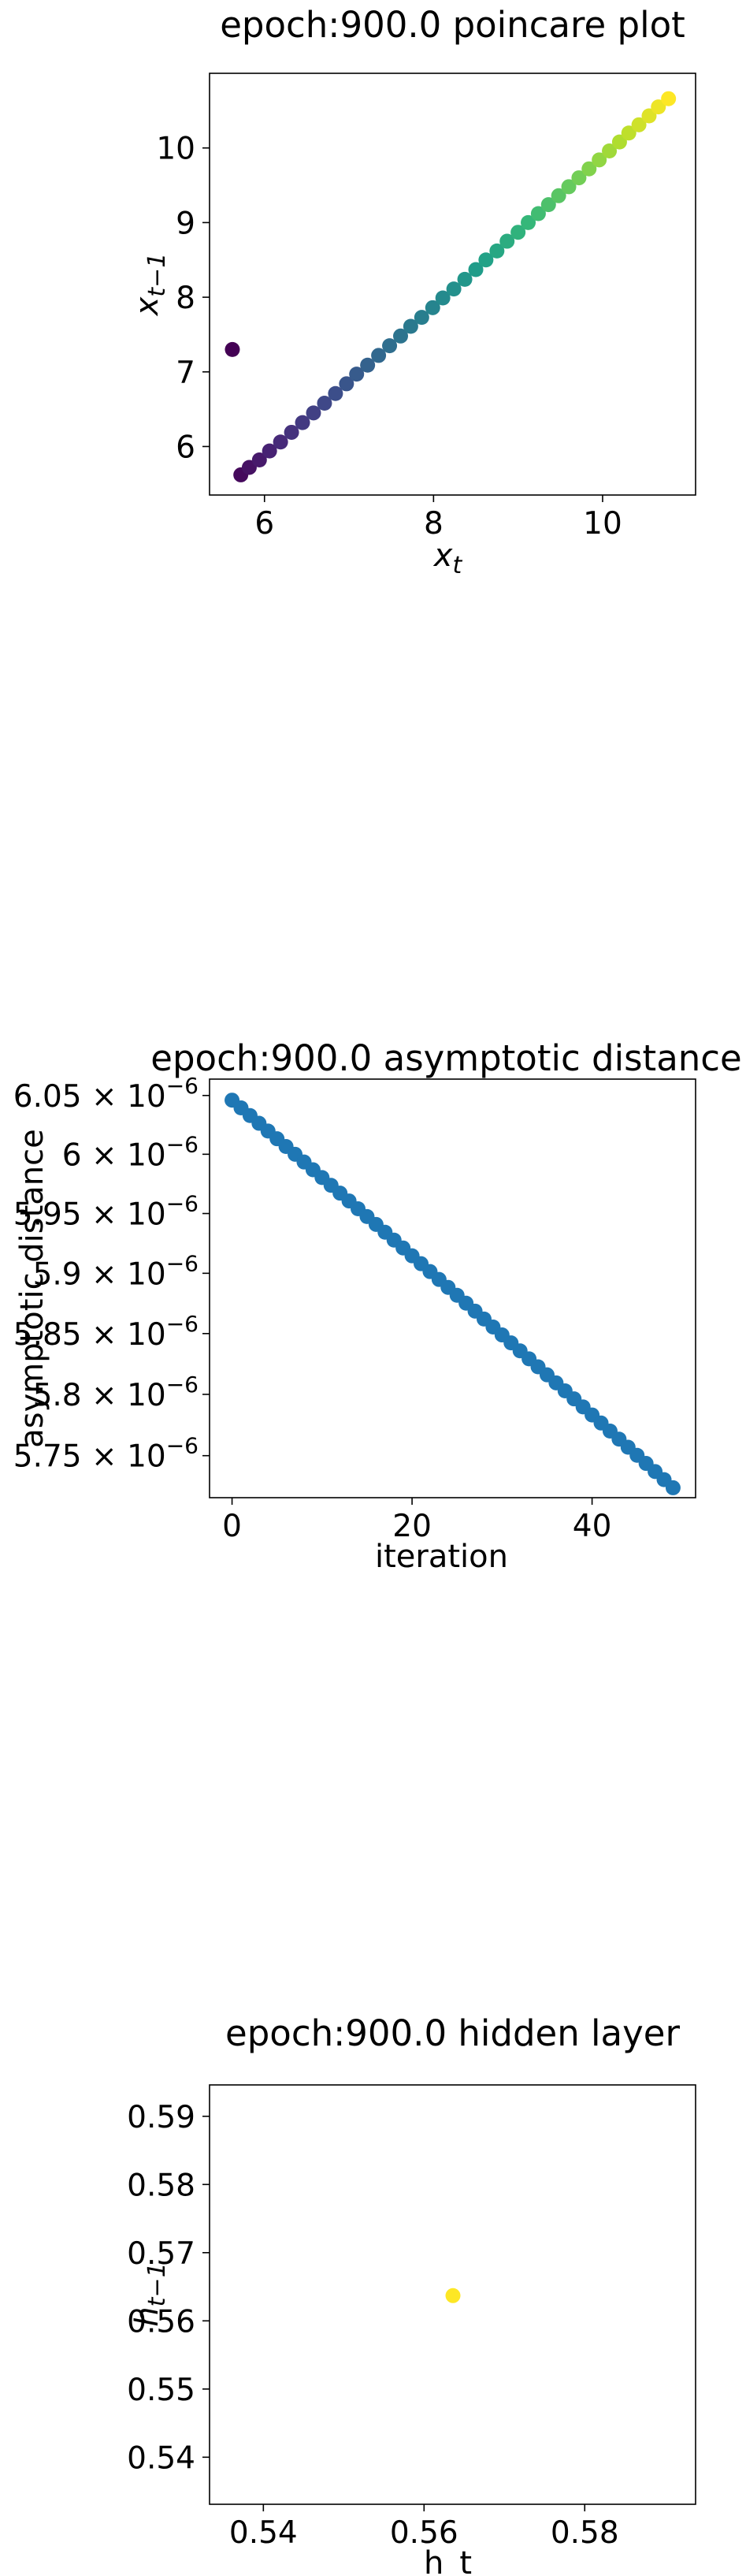 The height and width of the screenshot is (2576, 746). What do you see at coordinates (424, 2533) in the screenshot?
I see `x-tick-label: 0.56` at bounding box center [424, 2533].